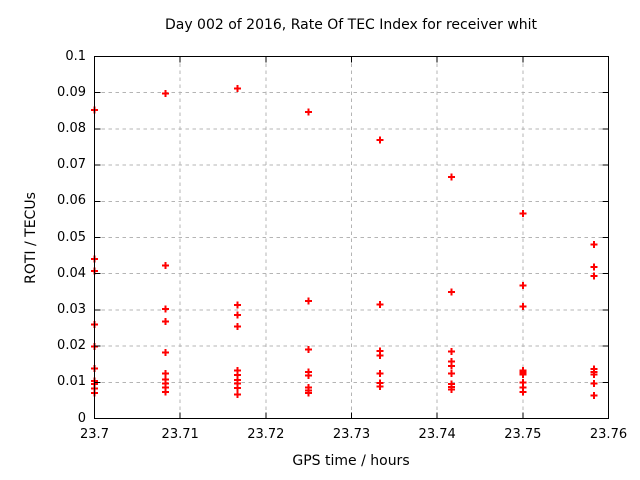 This screenshot has height=480, width=640. I want to click on y-tick-label: 0.02, so click(71, 346).